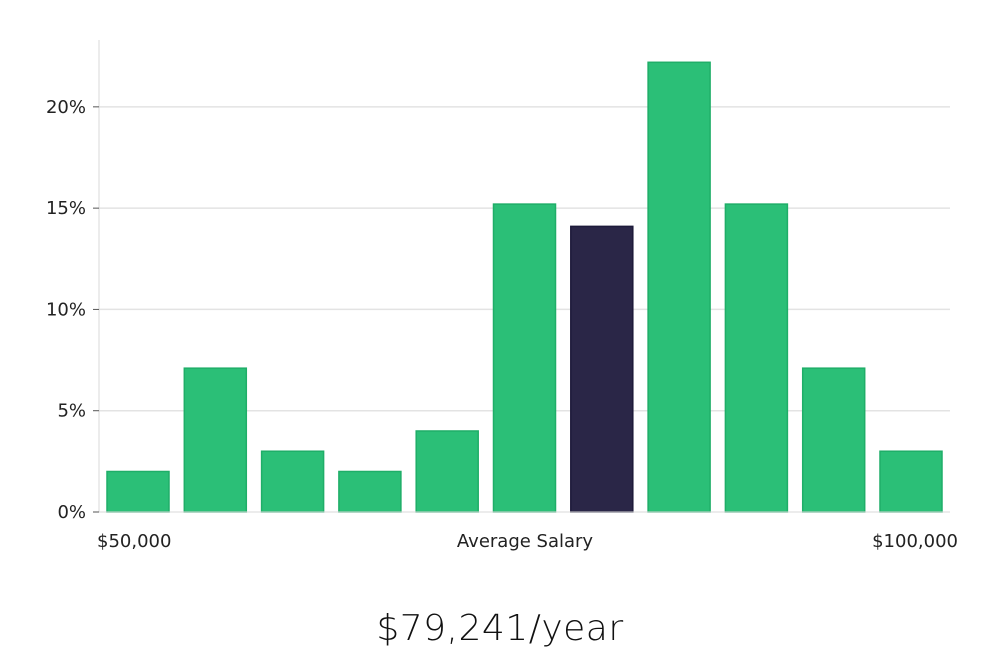 This screenshot has height=660, width=1000. What do you see at coordinates (66, 309) in the screenshot?
I see `y-tick-label: 10%` at bounding box center [66, 309].